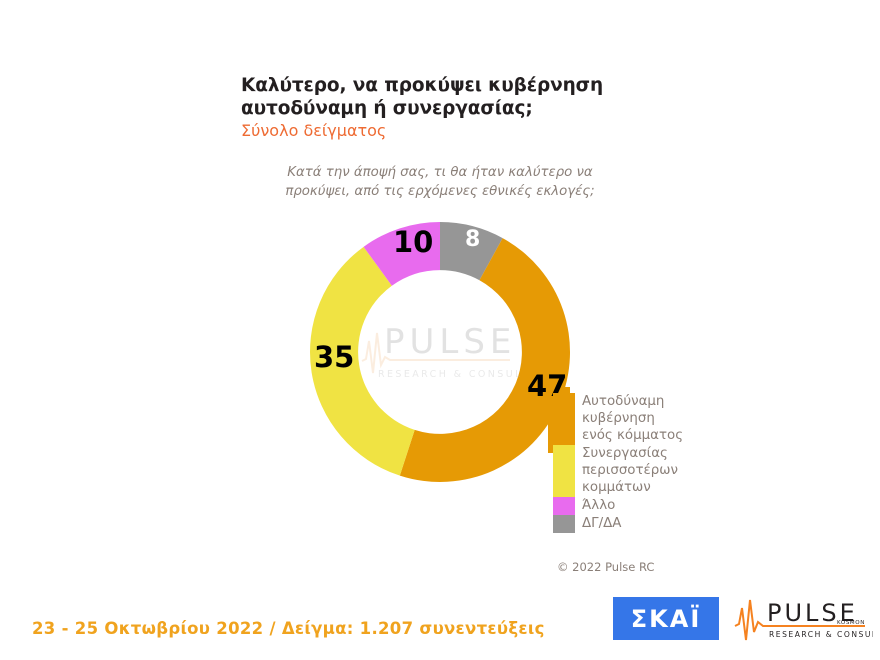  Describe the element at coordinates (473, 239) in the screenshot. I see `value-label-dg-da: 8` at that location.